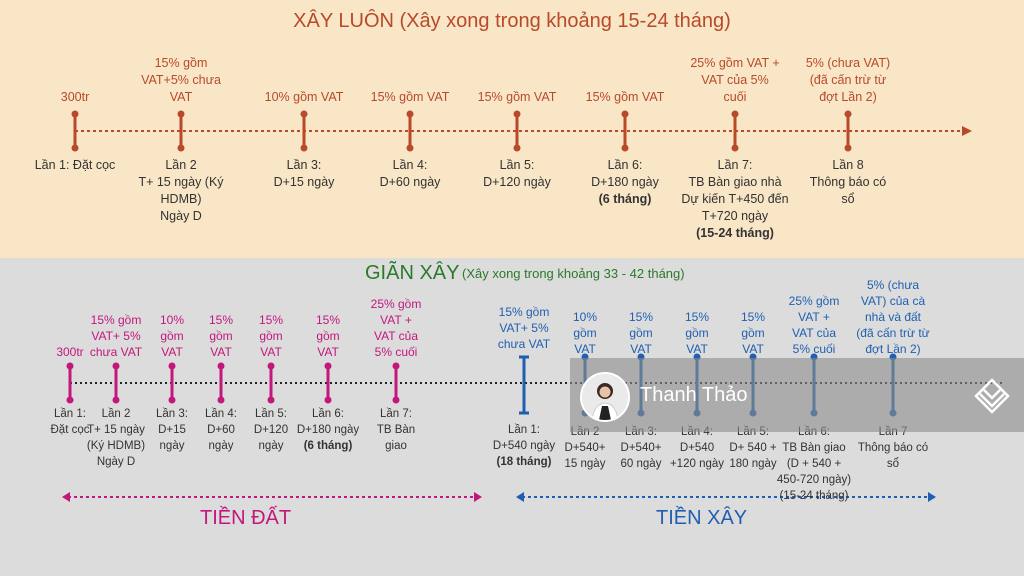 The image size is (1024, 576). Describe the element at coordinates (625, 182) in the screenshot. I see `top-stage-detail-6: Lần 6: D+180 ngày (6 tháng)` at that location.